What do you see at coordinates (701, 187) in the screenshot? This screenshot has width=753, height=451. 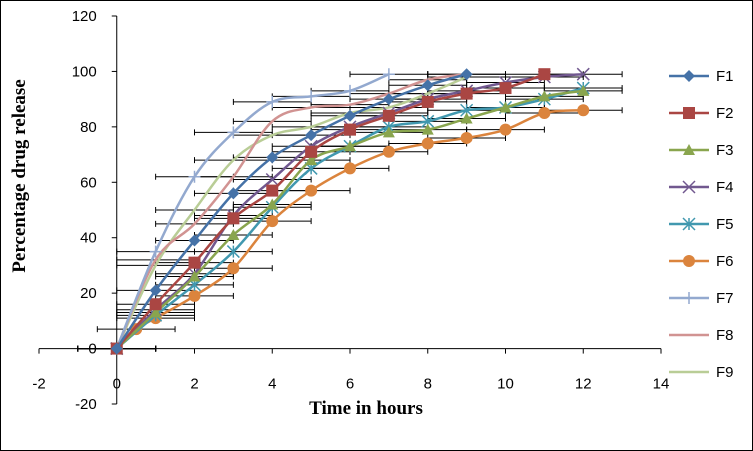 I see `legend-item: F4` at bounding box center [701, 187].